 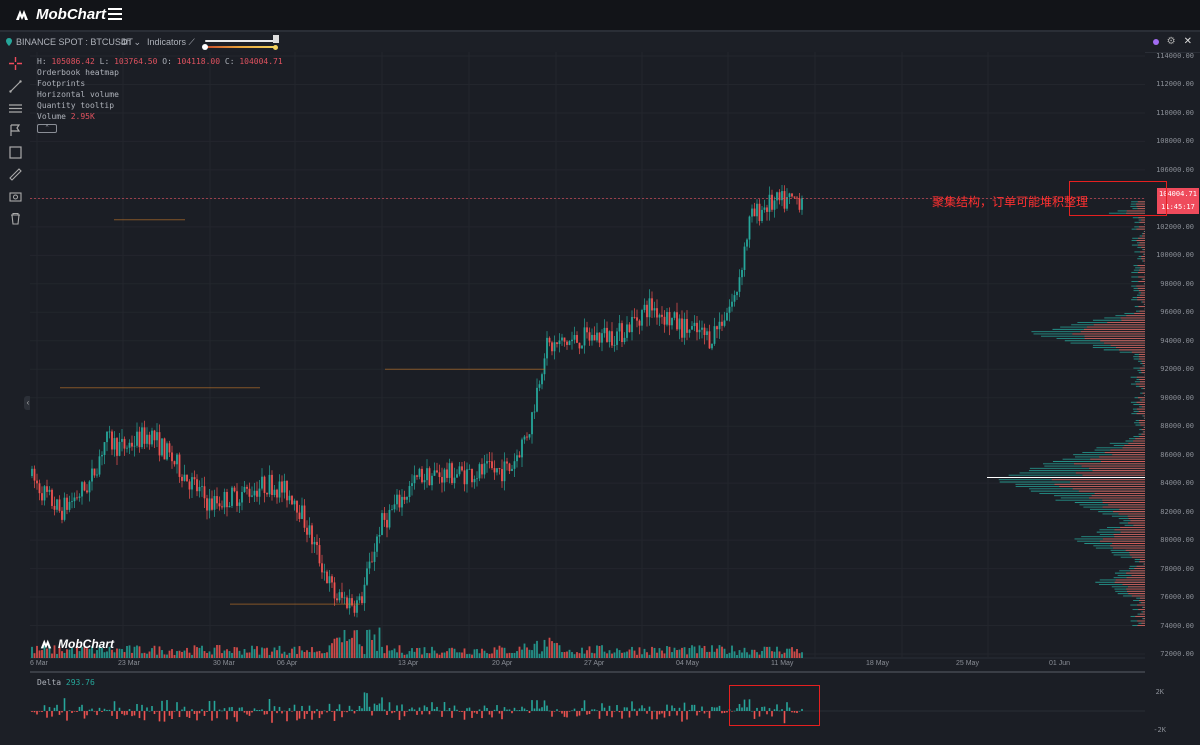 What do you see at coordinates (1175, 169) in the screenshot?
I see `price-axis-tick: 106000.00` at bounding box center [1175, 169].